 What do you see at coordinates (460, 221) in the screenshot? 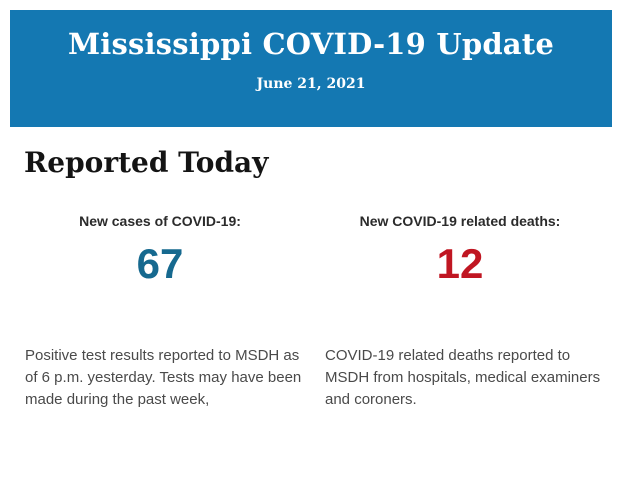
I see `new-deaths-label: New COVID-19 related deaths:` at bounding box center [460, 221].